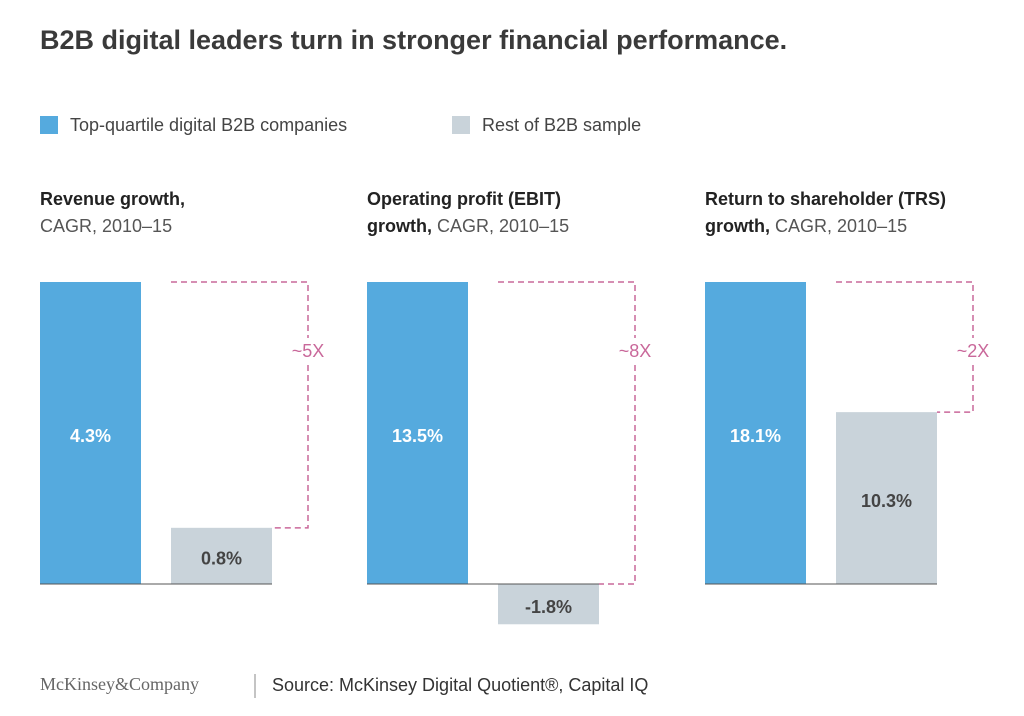  I want to click on value-label: 4.3%, so click(90, 436).